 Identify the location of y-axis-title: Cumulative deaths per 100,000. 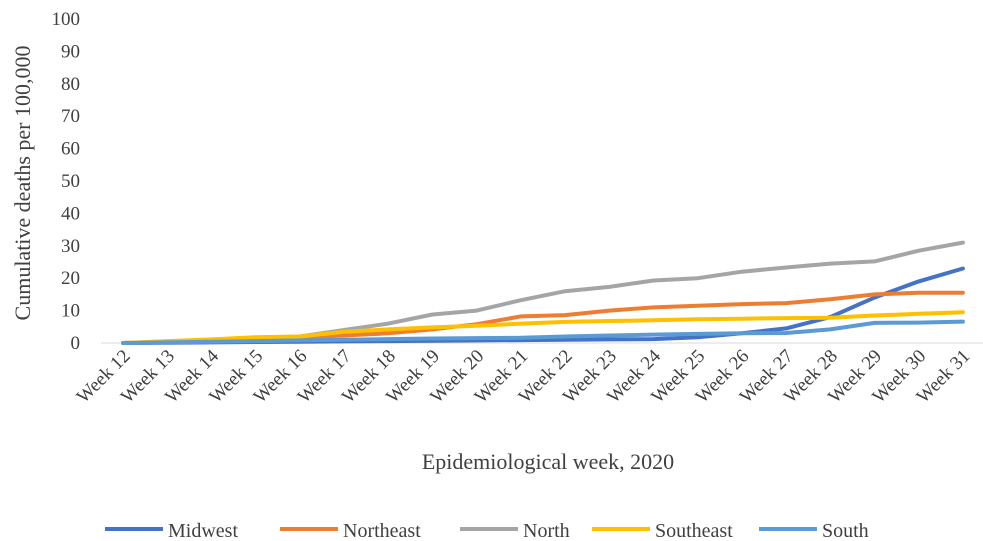
(22, 183).